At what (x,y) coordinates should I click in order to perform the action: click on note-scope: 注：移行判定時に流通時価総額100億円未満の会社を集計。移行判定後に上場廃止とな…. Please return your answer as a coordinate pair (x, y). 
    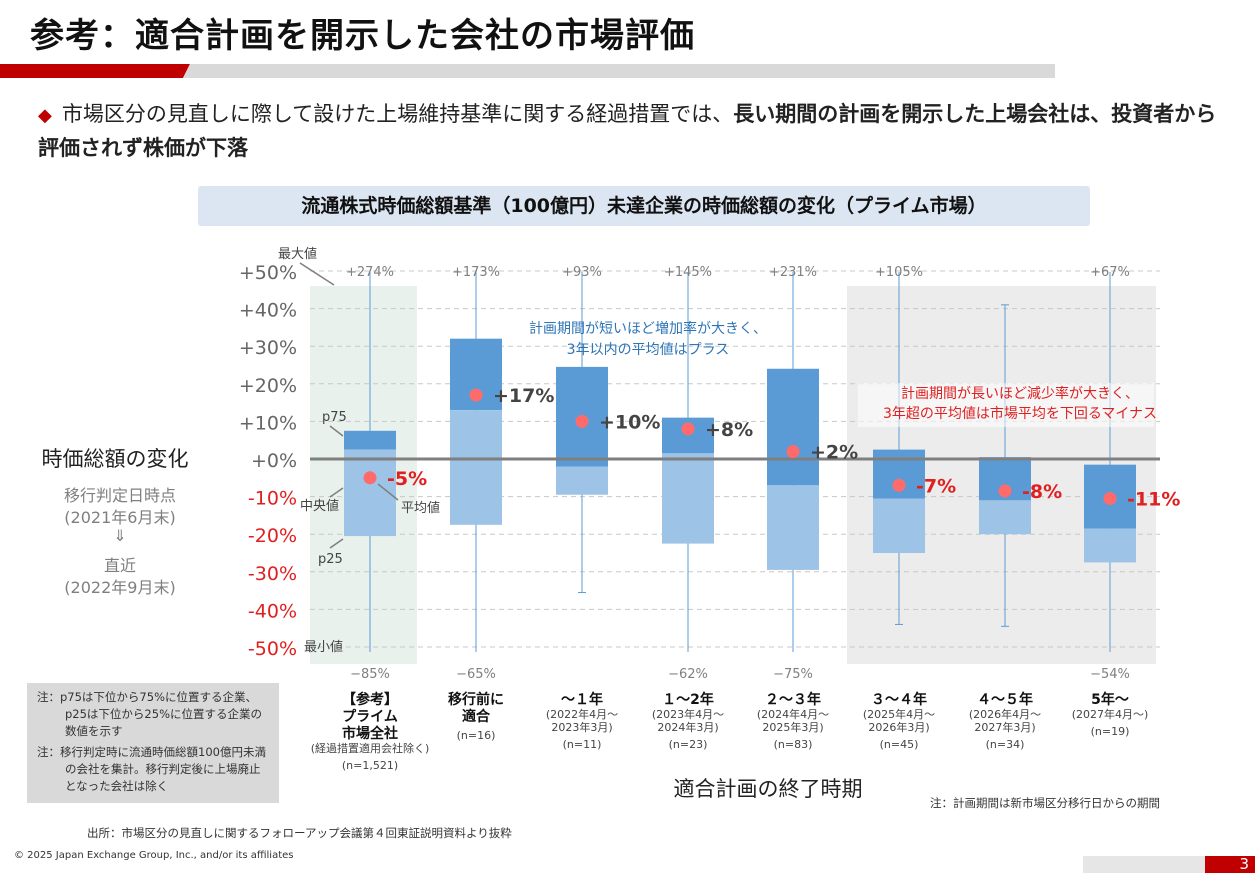
    Looking at the image, I should click on (151, 769).